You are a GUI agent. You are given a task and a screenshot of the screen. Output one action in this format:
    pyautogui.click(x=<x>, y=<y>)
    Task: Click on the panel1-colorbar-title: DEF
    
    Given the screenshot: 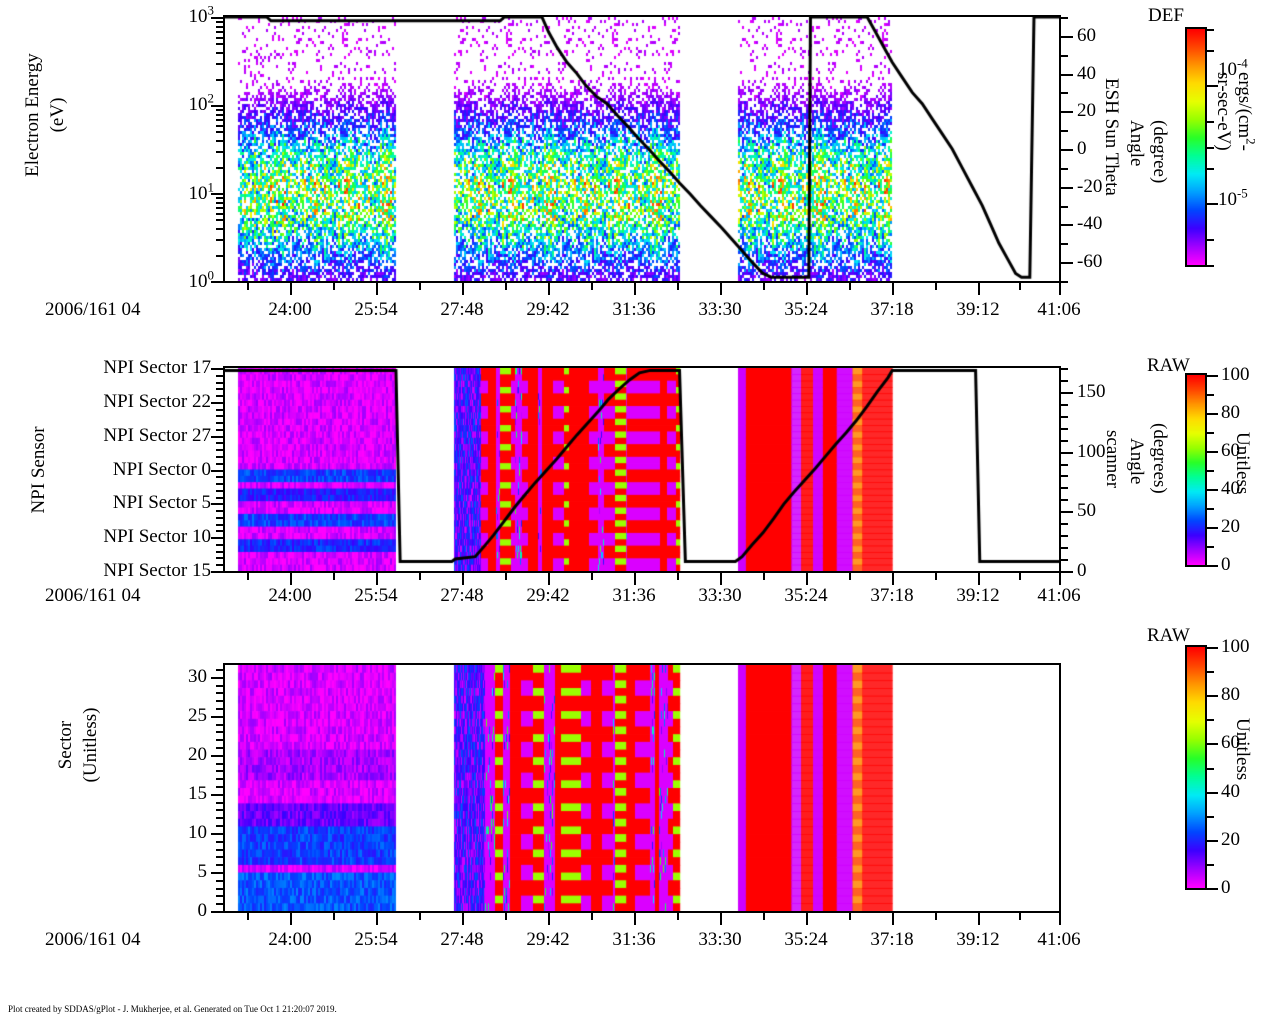 What is the action you would take?
    pyautogui.click(x=1166, y=15)
    